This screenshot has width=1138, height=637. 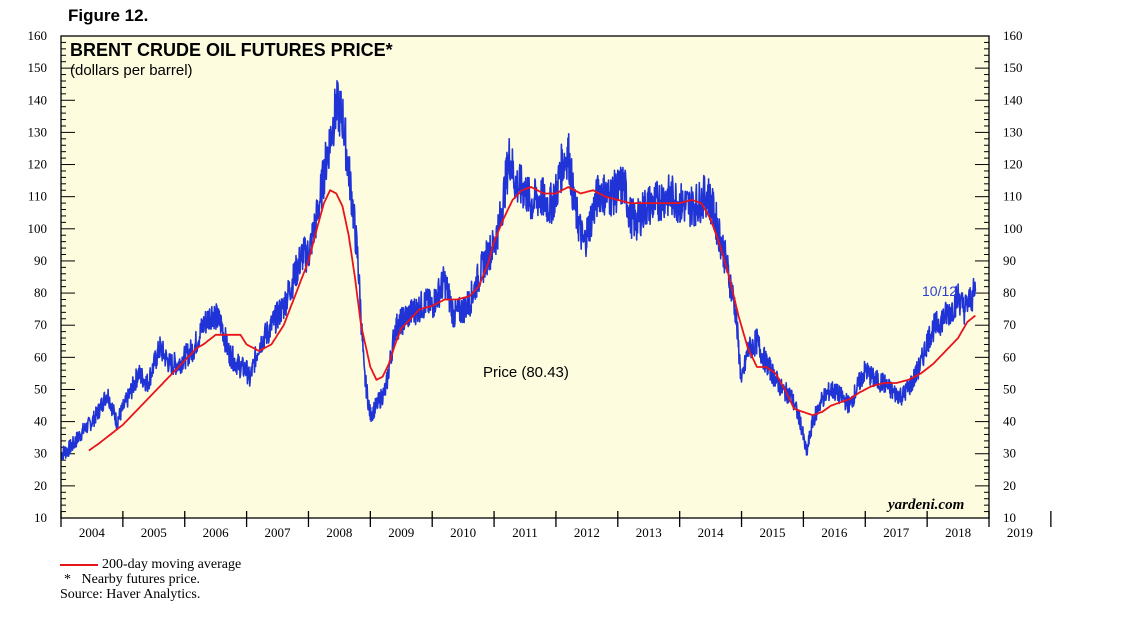 What do you see at coordinates (172, 564) in the screenshot?
I see `legend-label: 200-day moving average` at bounding box center [172, 564].